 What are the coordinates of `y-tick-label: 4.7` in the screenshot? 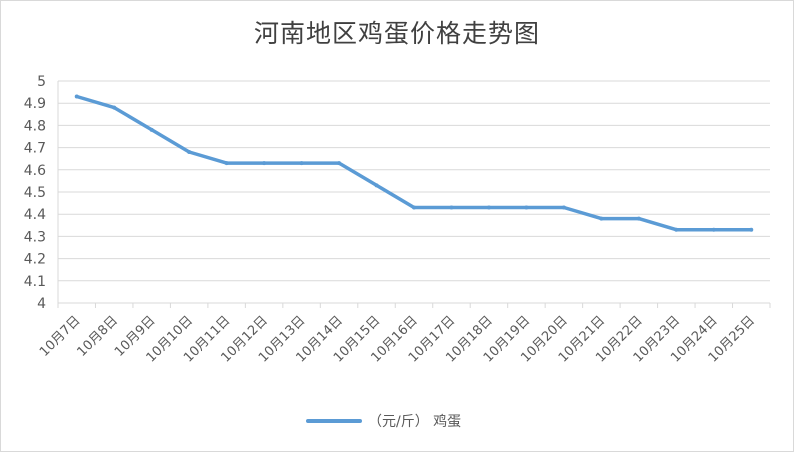 It's located at (35, 149).